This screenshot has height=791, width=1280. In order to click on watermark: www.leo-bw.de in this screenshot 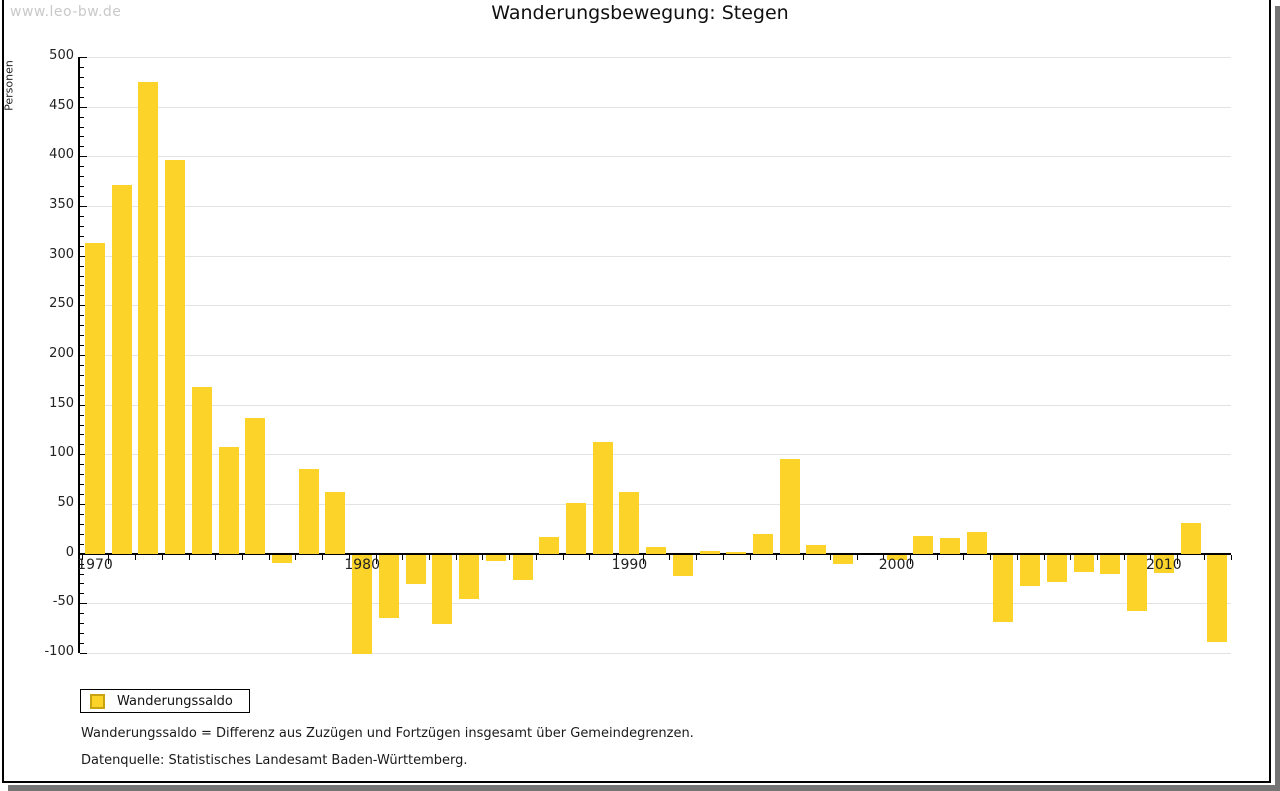, I will do `click(66, 12)`.